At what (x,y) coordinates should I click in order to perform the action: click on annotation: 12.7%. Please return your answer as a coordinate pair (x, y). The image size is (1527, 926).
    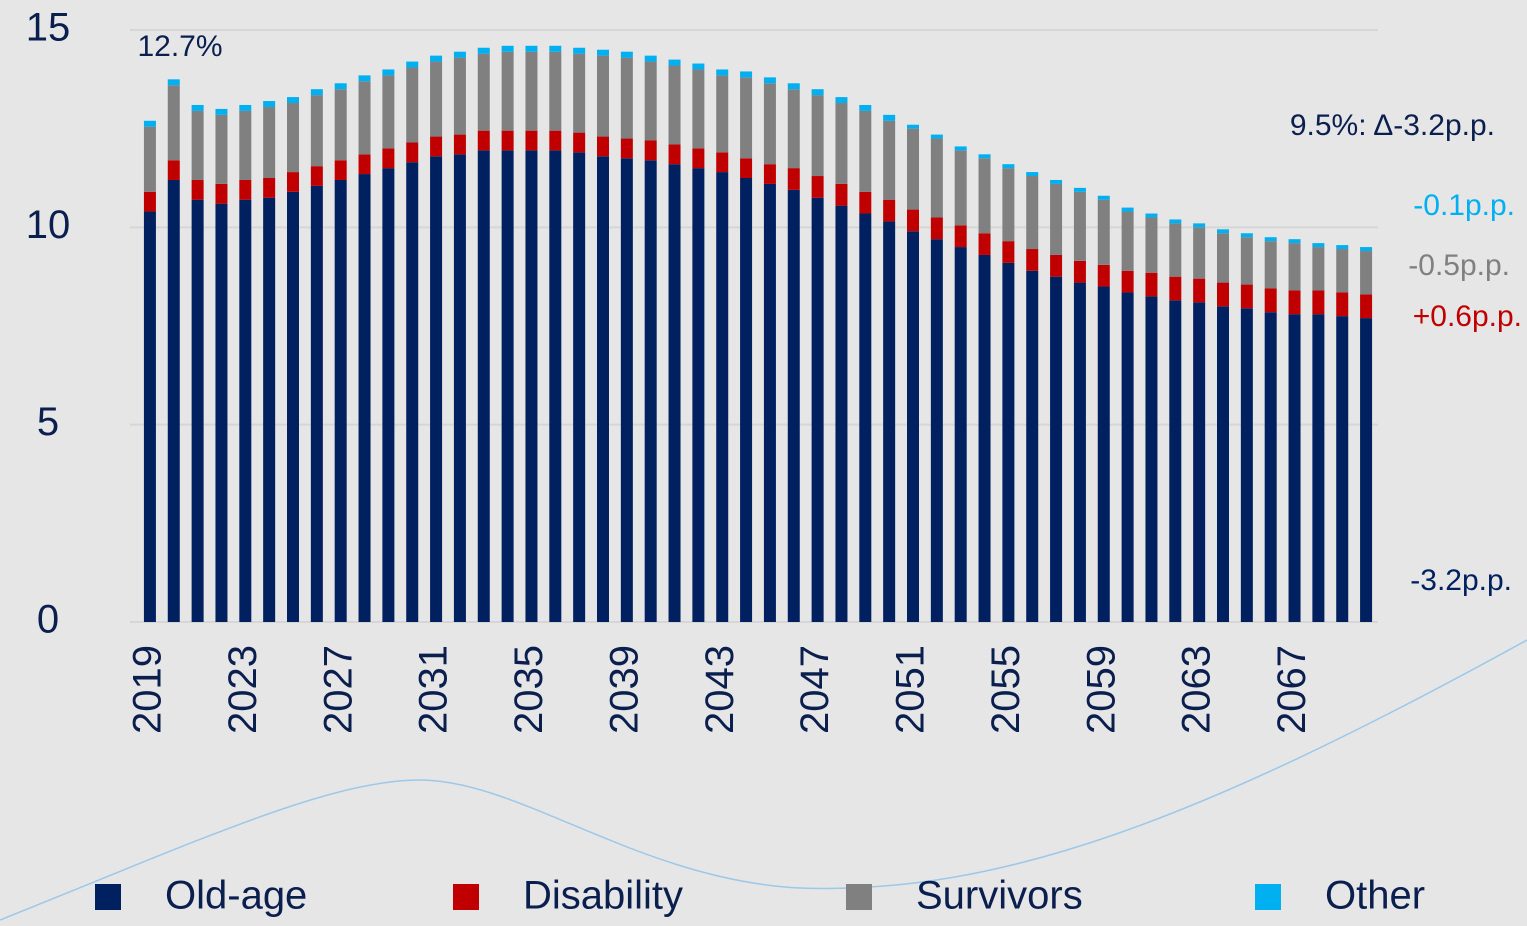
    Looking at the image, I should click on (179, 46).